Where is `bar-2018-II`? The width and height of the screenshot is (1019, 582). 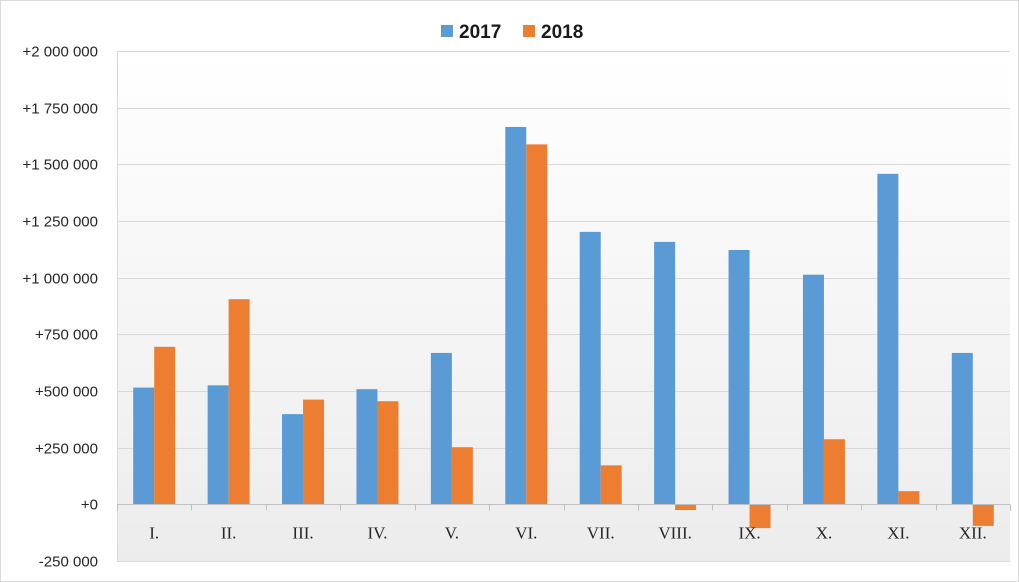 bar-2018-II is located at coordinates (239, 402).